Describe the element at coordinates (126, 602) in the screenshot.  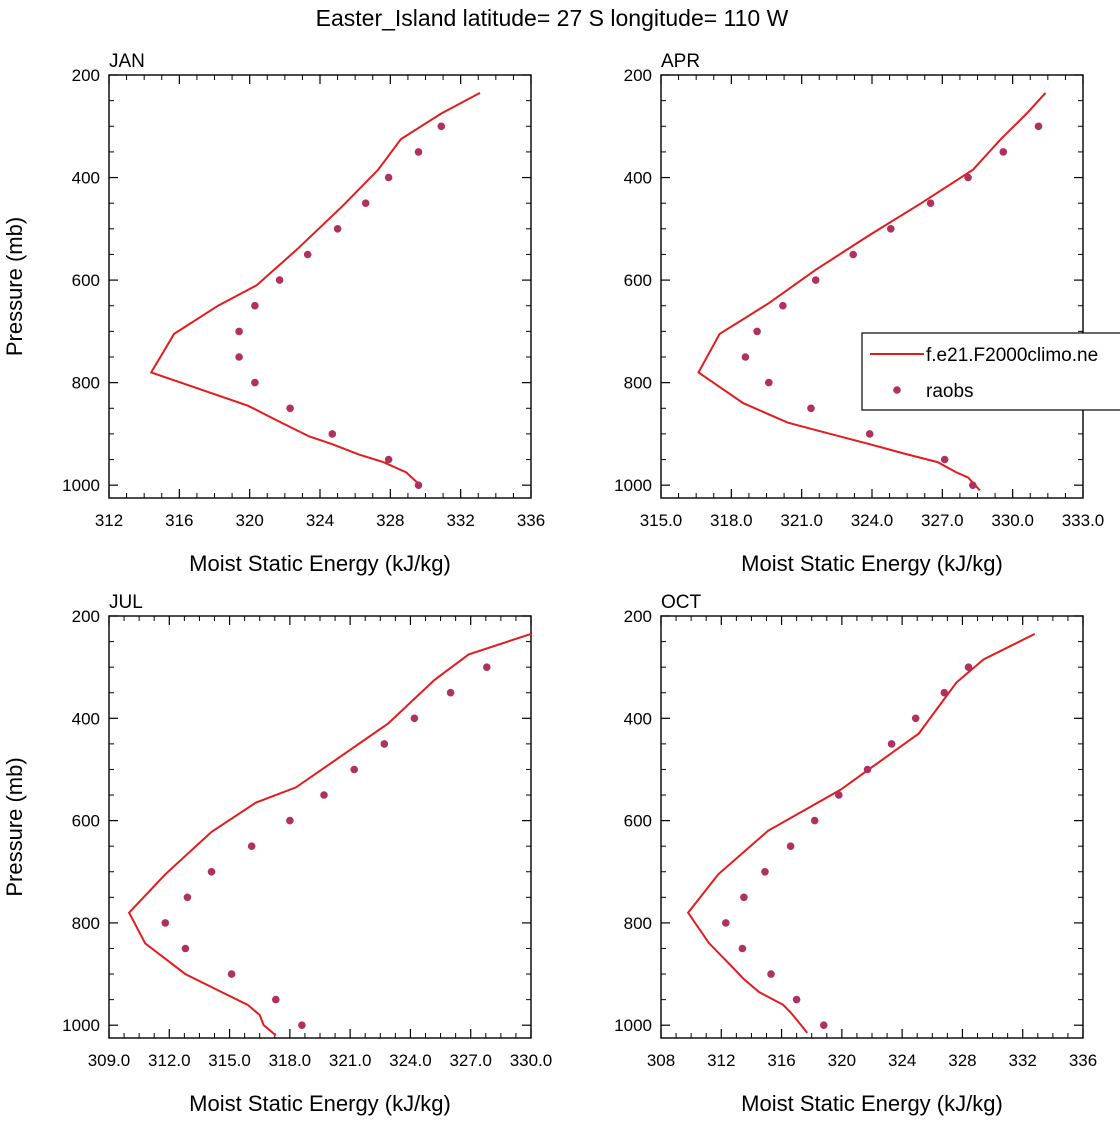
I see `panel-title: JUL` at that location.